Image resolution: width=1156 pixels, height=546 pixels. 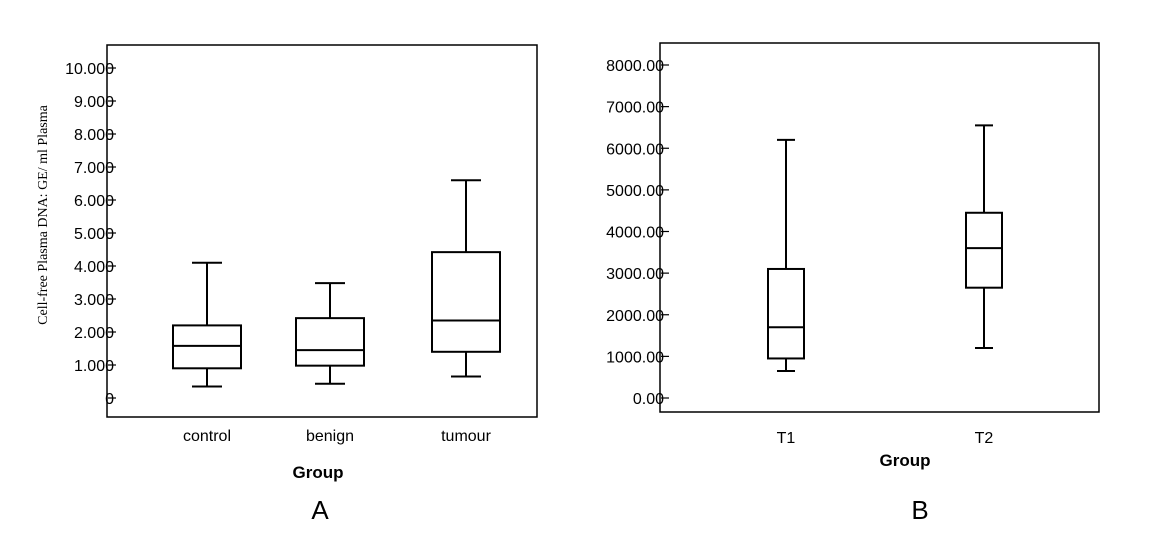 I want to click on box-T1, so click(x=786, y=255).